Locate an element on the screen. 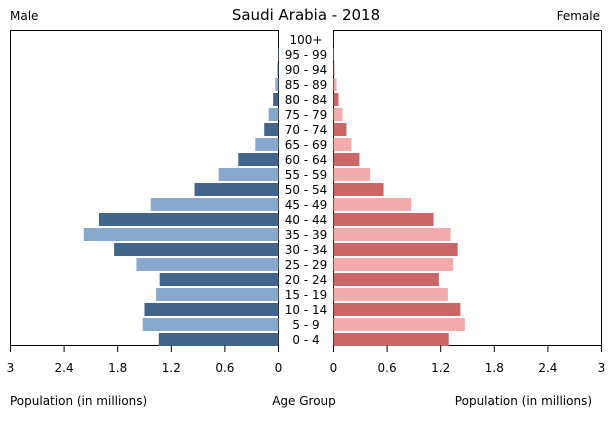 This screenshot has height=425, width=610. x-axis-label-right: Population (in millions) is located at coordinates (523, 401).